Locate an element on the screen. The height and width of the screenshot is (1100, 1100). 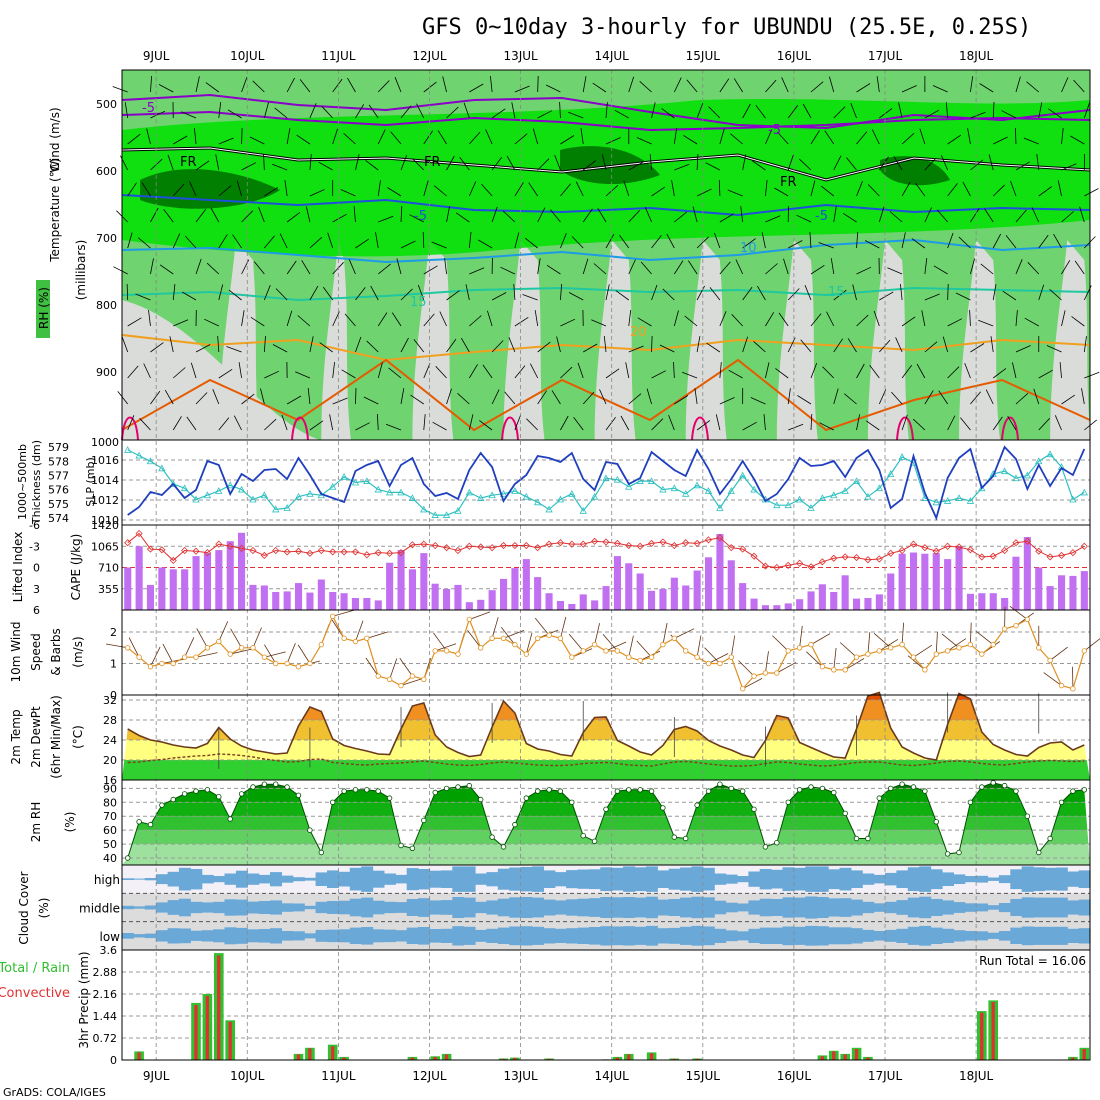
rh-ytick: 90 is located at coordinates (110, 788).